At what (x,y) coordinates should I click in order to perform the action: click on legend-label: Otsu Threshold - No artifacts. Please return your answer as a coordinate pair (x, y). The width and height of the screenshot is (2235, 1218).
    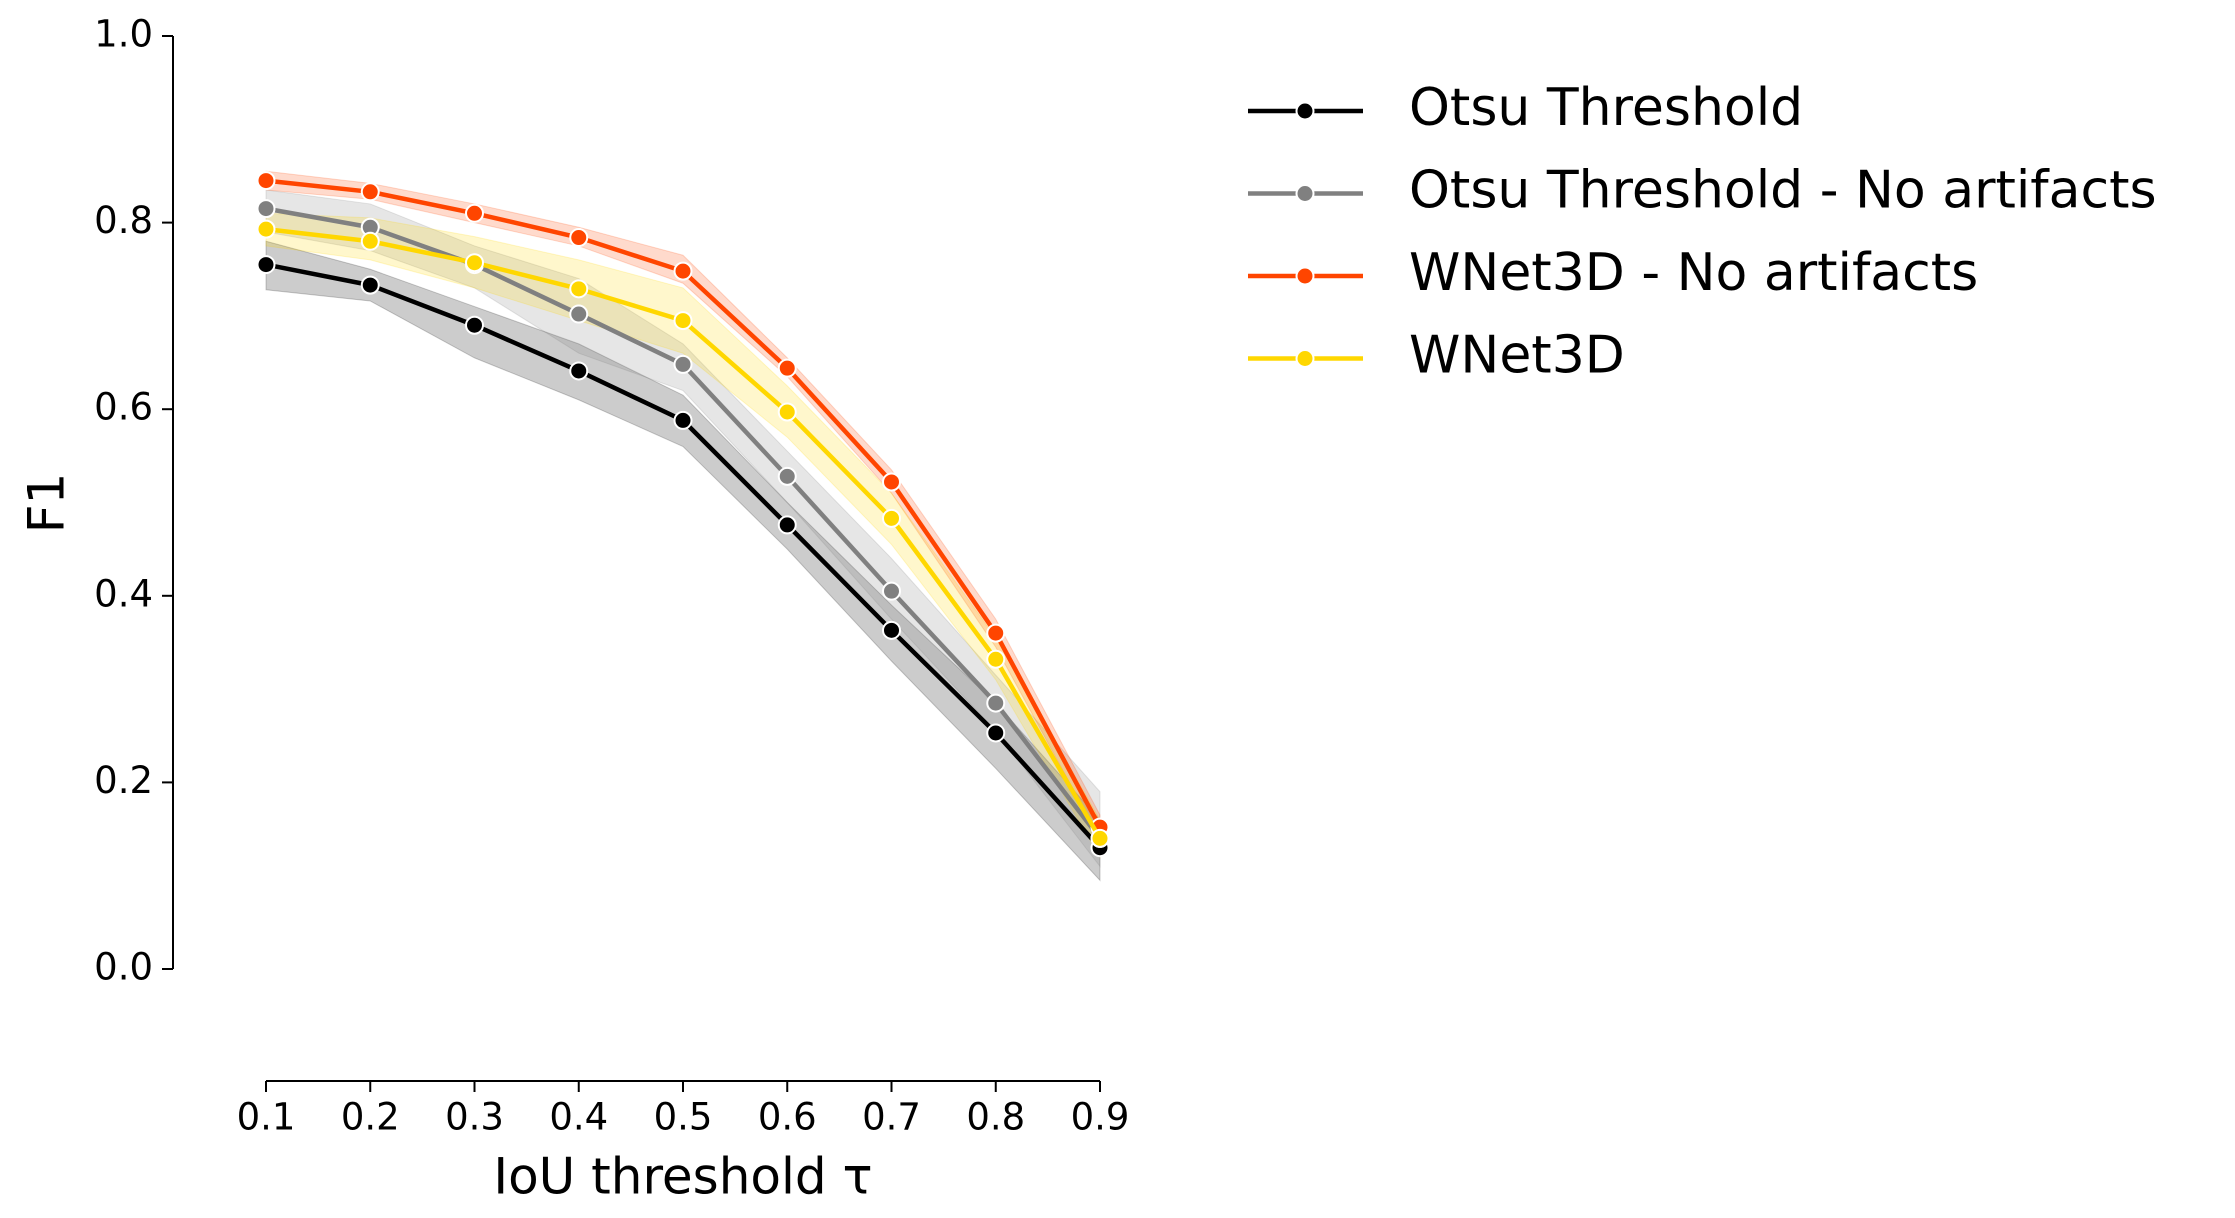
    Looking at the image, I should click on (1783, 191).